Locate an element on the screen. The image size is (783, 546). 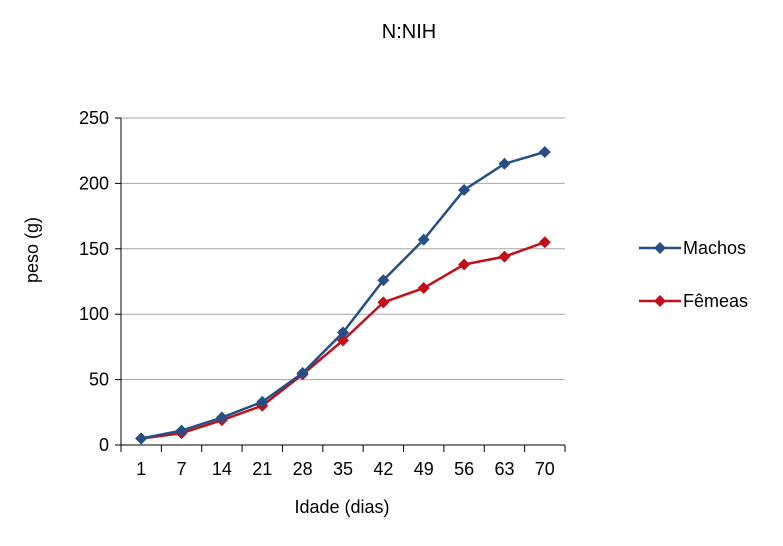
x-tick-label: 70 is located at coordinates (545, 469).